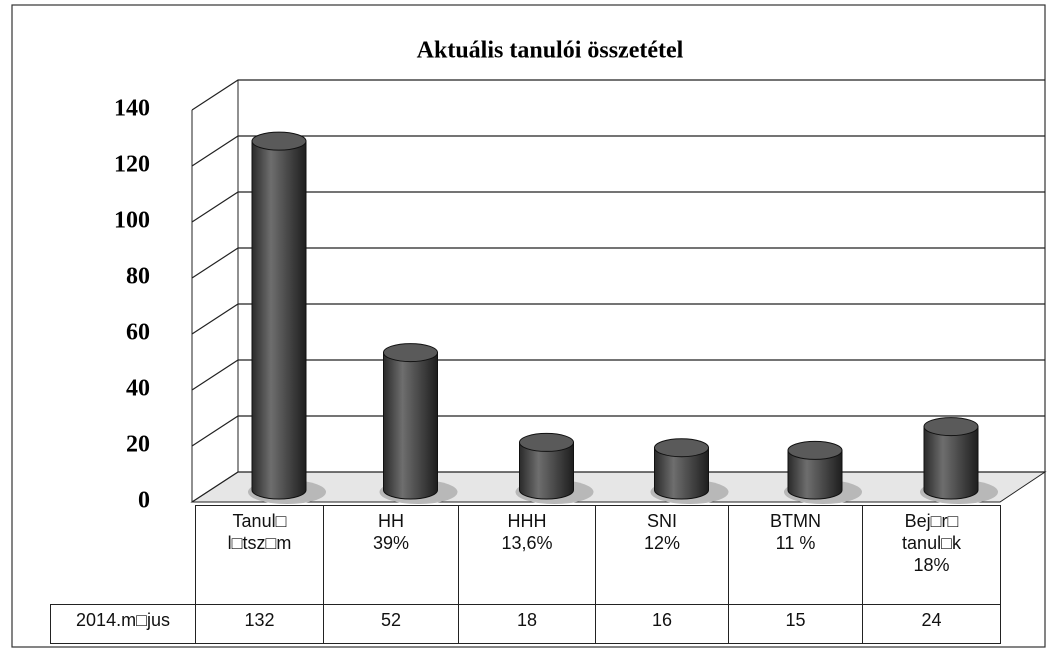 This screenshot has width=1059, height=652. I want to click on category-cell: HH 39%, so click(391, 555).